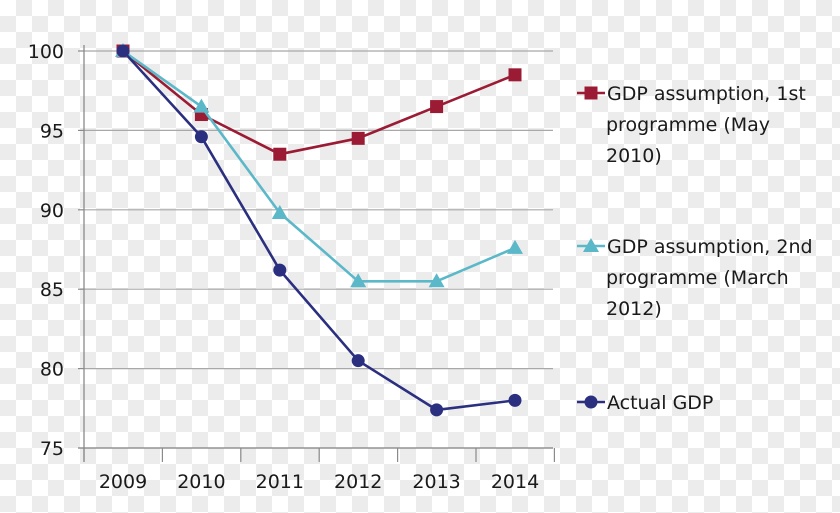 This screenshot has width=840, height=513. What do you see at coordinates (52, 370) in the screenshot?
I see `y-tick-label: 80` at bounding box center [52, 370].